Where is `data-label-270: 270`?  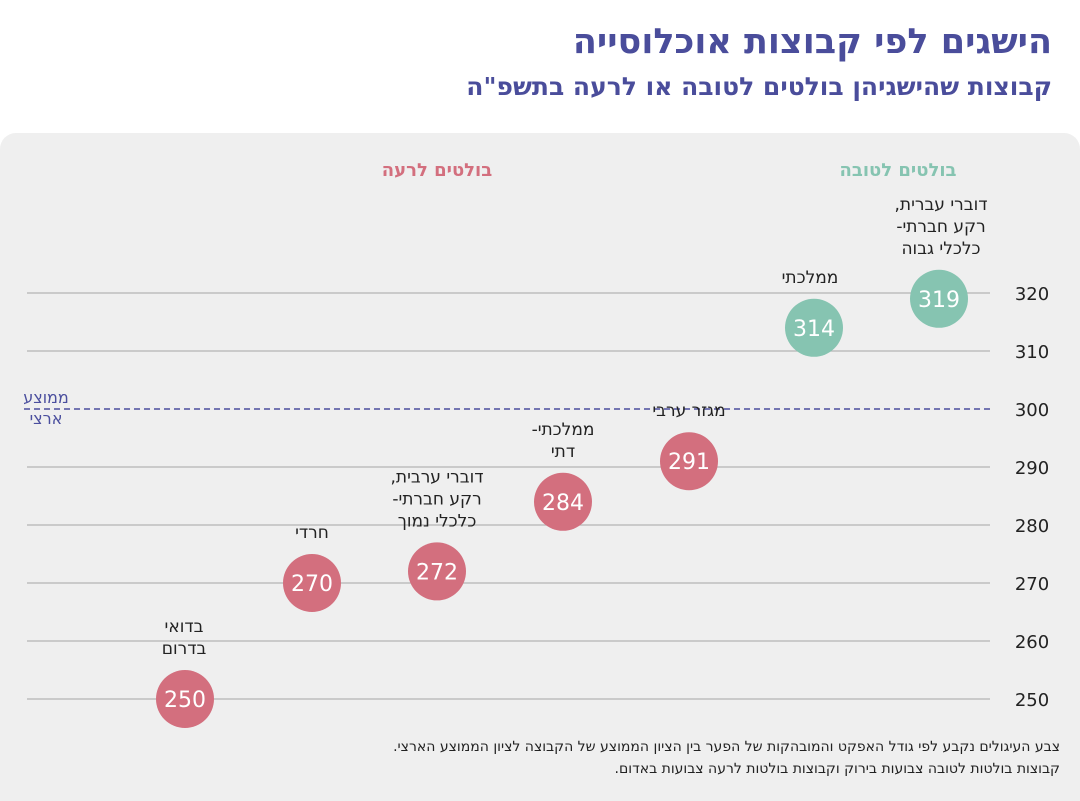
data-label-270: 270 is located at coordinates (312, 584).